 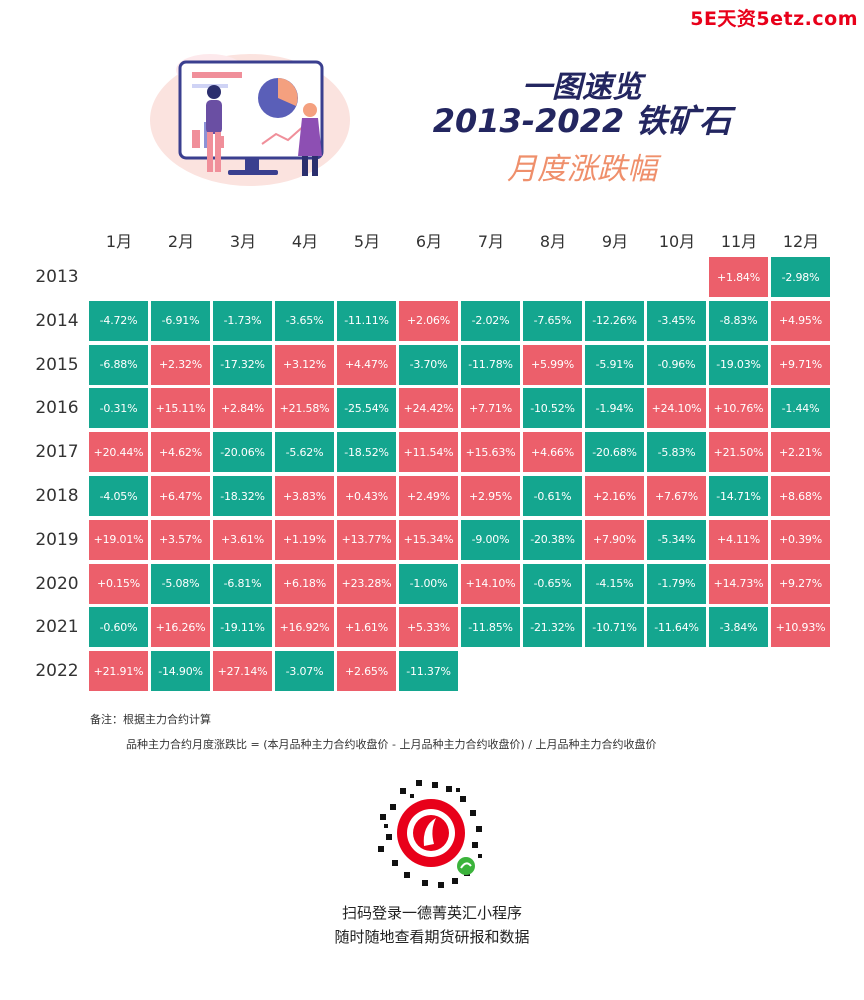 What do you see at coordinates (800, 496) in the screenshot?
I see `heatmap-cell: +8.68%` at bounding box center [800, 496].